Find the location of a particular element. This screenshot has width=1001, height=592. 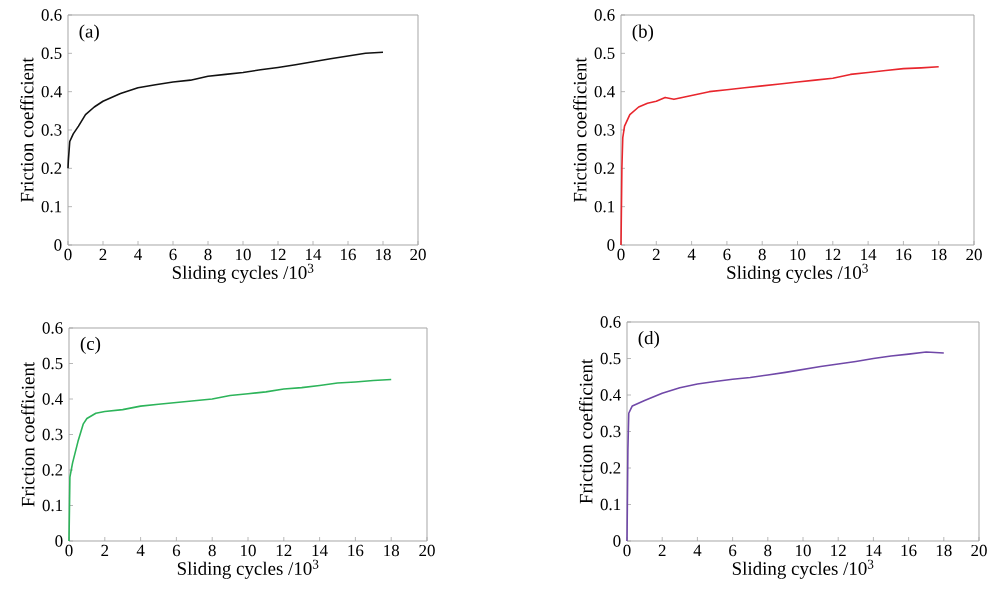

chart-title: (c) is located at coordinates (90, 345).